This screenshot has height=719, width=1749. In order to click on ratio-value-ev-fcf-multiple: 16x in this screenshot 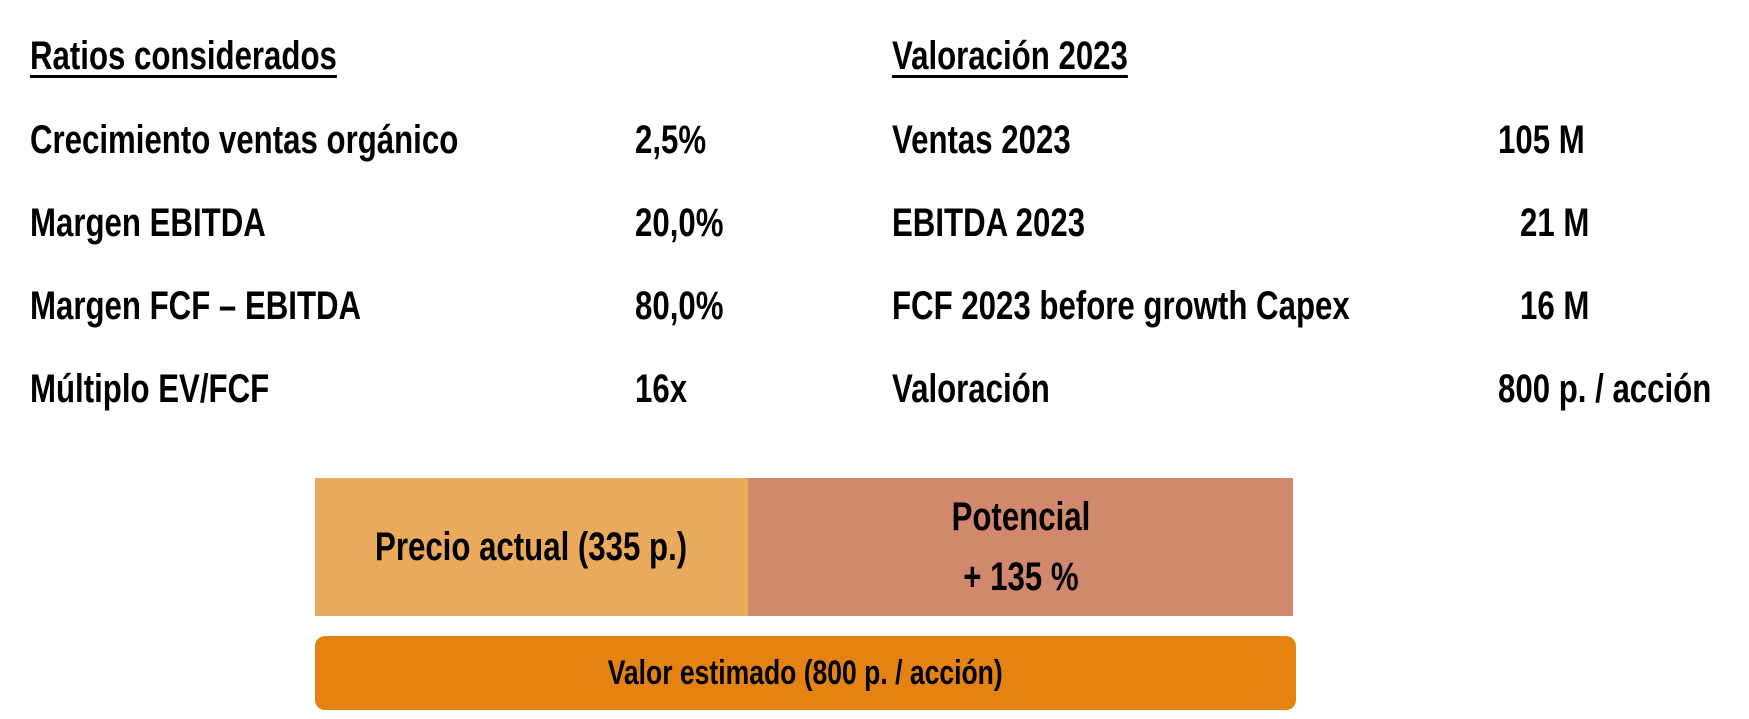, I will do `click(661, 389)`.